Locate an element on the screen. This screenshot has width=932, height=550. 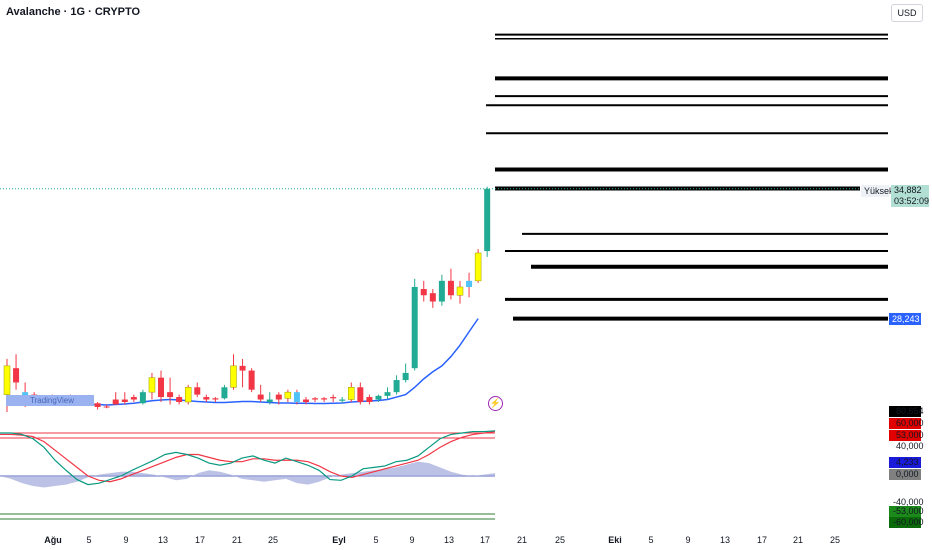
price-tag-label: 28,243 is located at coordinates (906, 319).